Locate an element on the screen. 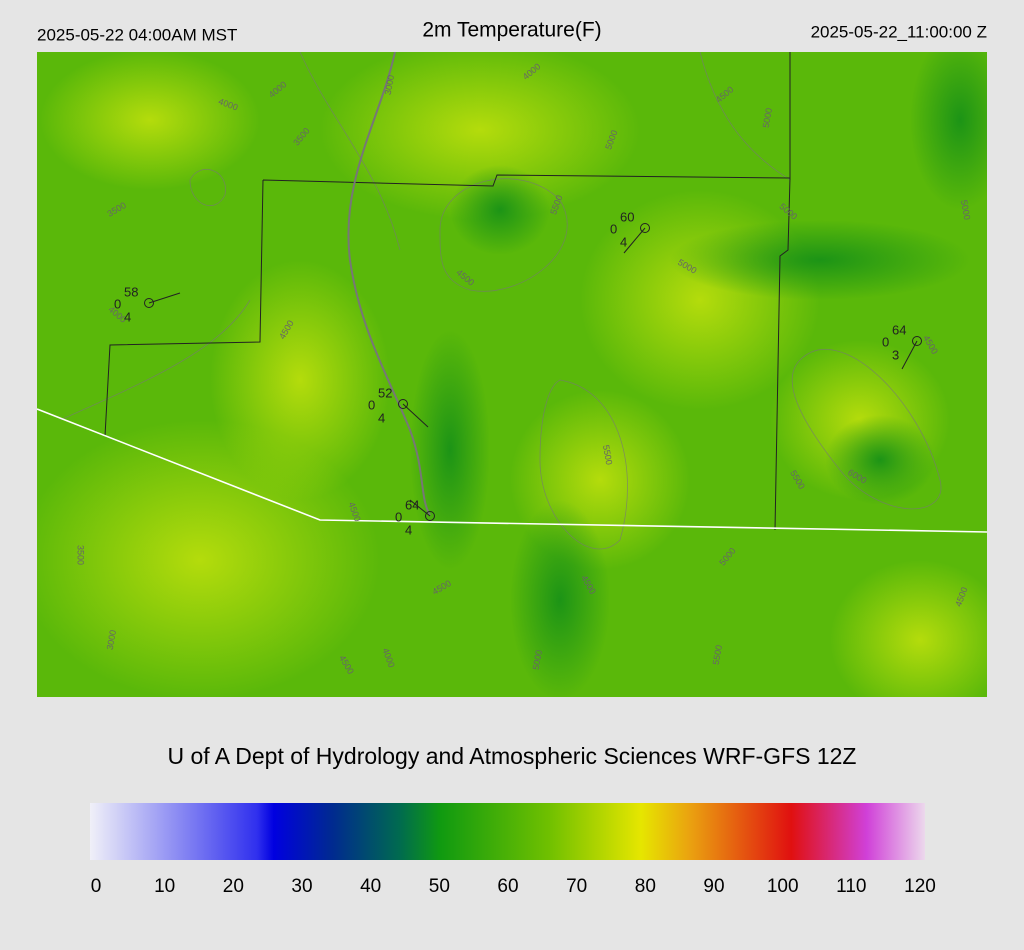  contour-label: 3500 is located at coordinates (81, 555).